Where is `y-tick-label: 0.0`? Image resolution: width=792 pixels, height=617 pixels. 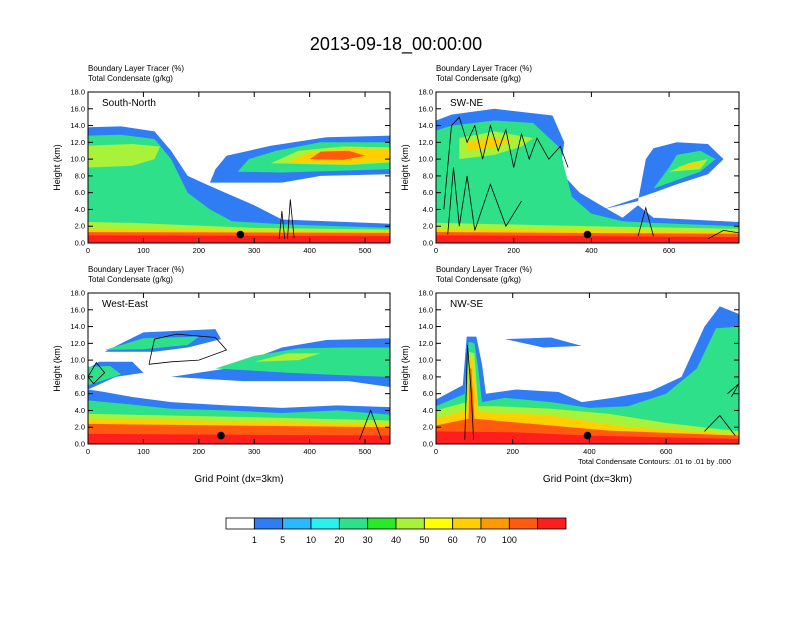
y-tick-label: 0.0 is located at coordinates (428, 444).